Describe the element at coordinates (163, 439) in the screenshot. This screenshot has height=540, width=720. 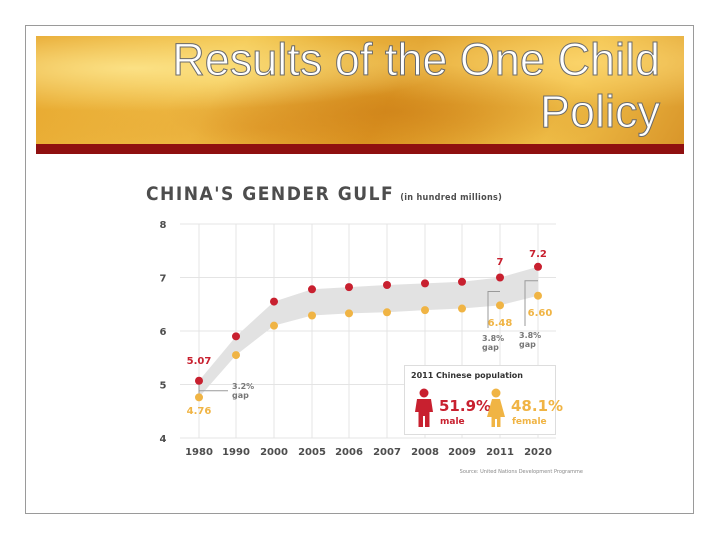
I see `y-tick-label: 4` at that location.